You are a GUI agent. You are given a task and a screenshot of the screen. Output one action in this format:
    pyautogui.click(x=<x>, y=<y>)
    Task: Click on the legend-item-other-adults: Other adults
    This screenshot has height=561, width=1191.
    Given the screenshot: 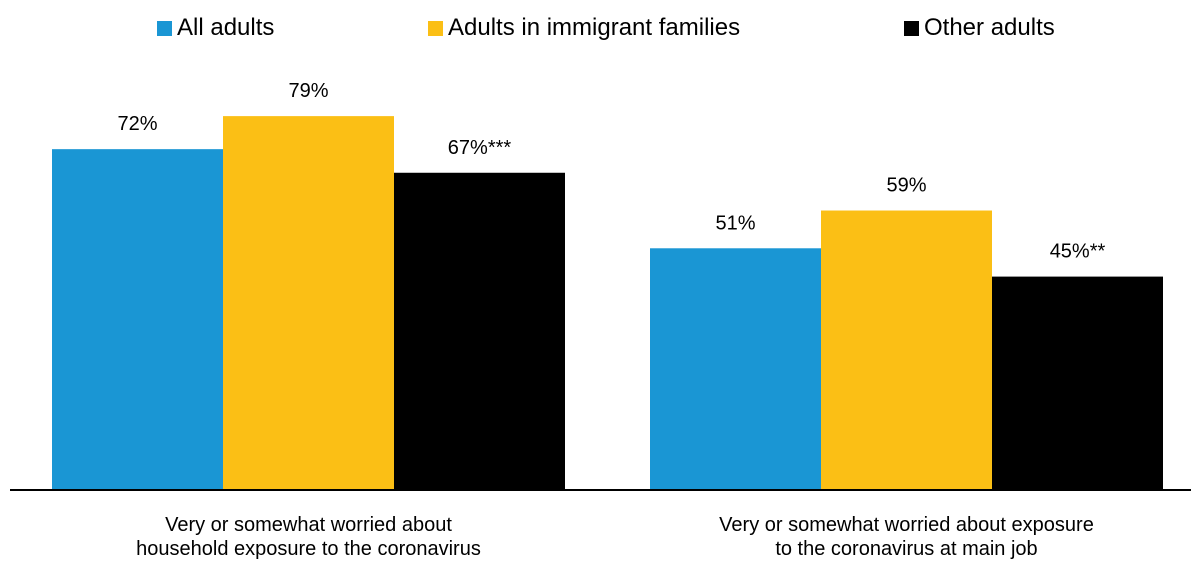 What is the action you would take?
    pyautogui.click(x=979, y=28)
    